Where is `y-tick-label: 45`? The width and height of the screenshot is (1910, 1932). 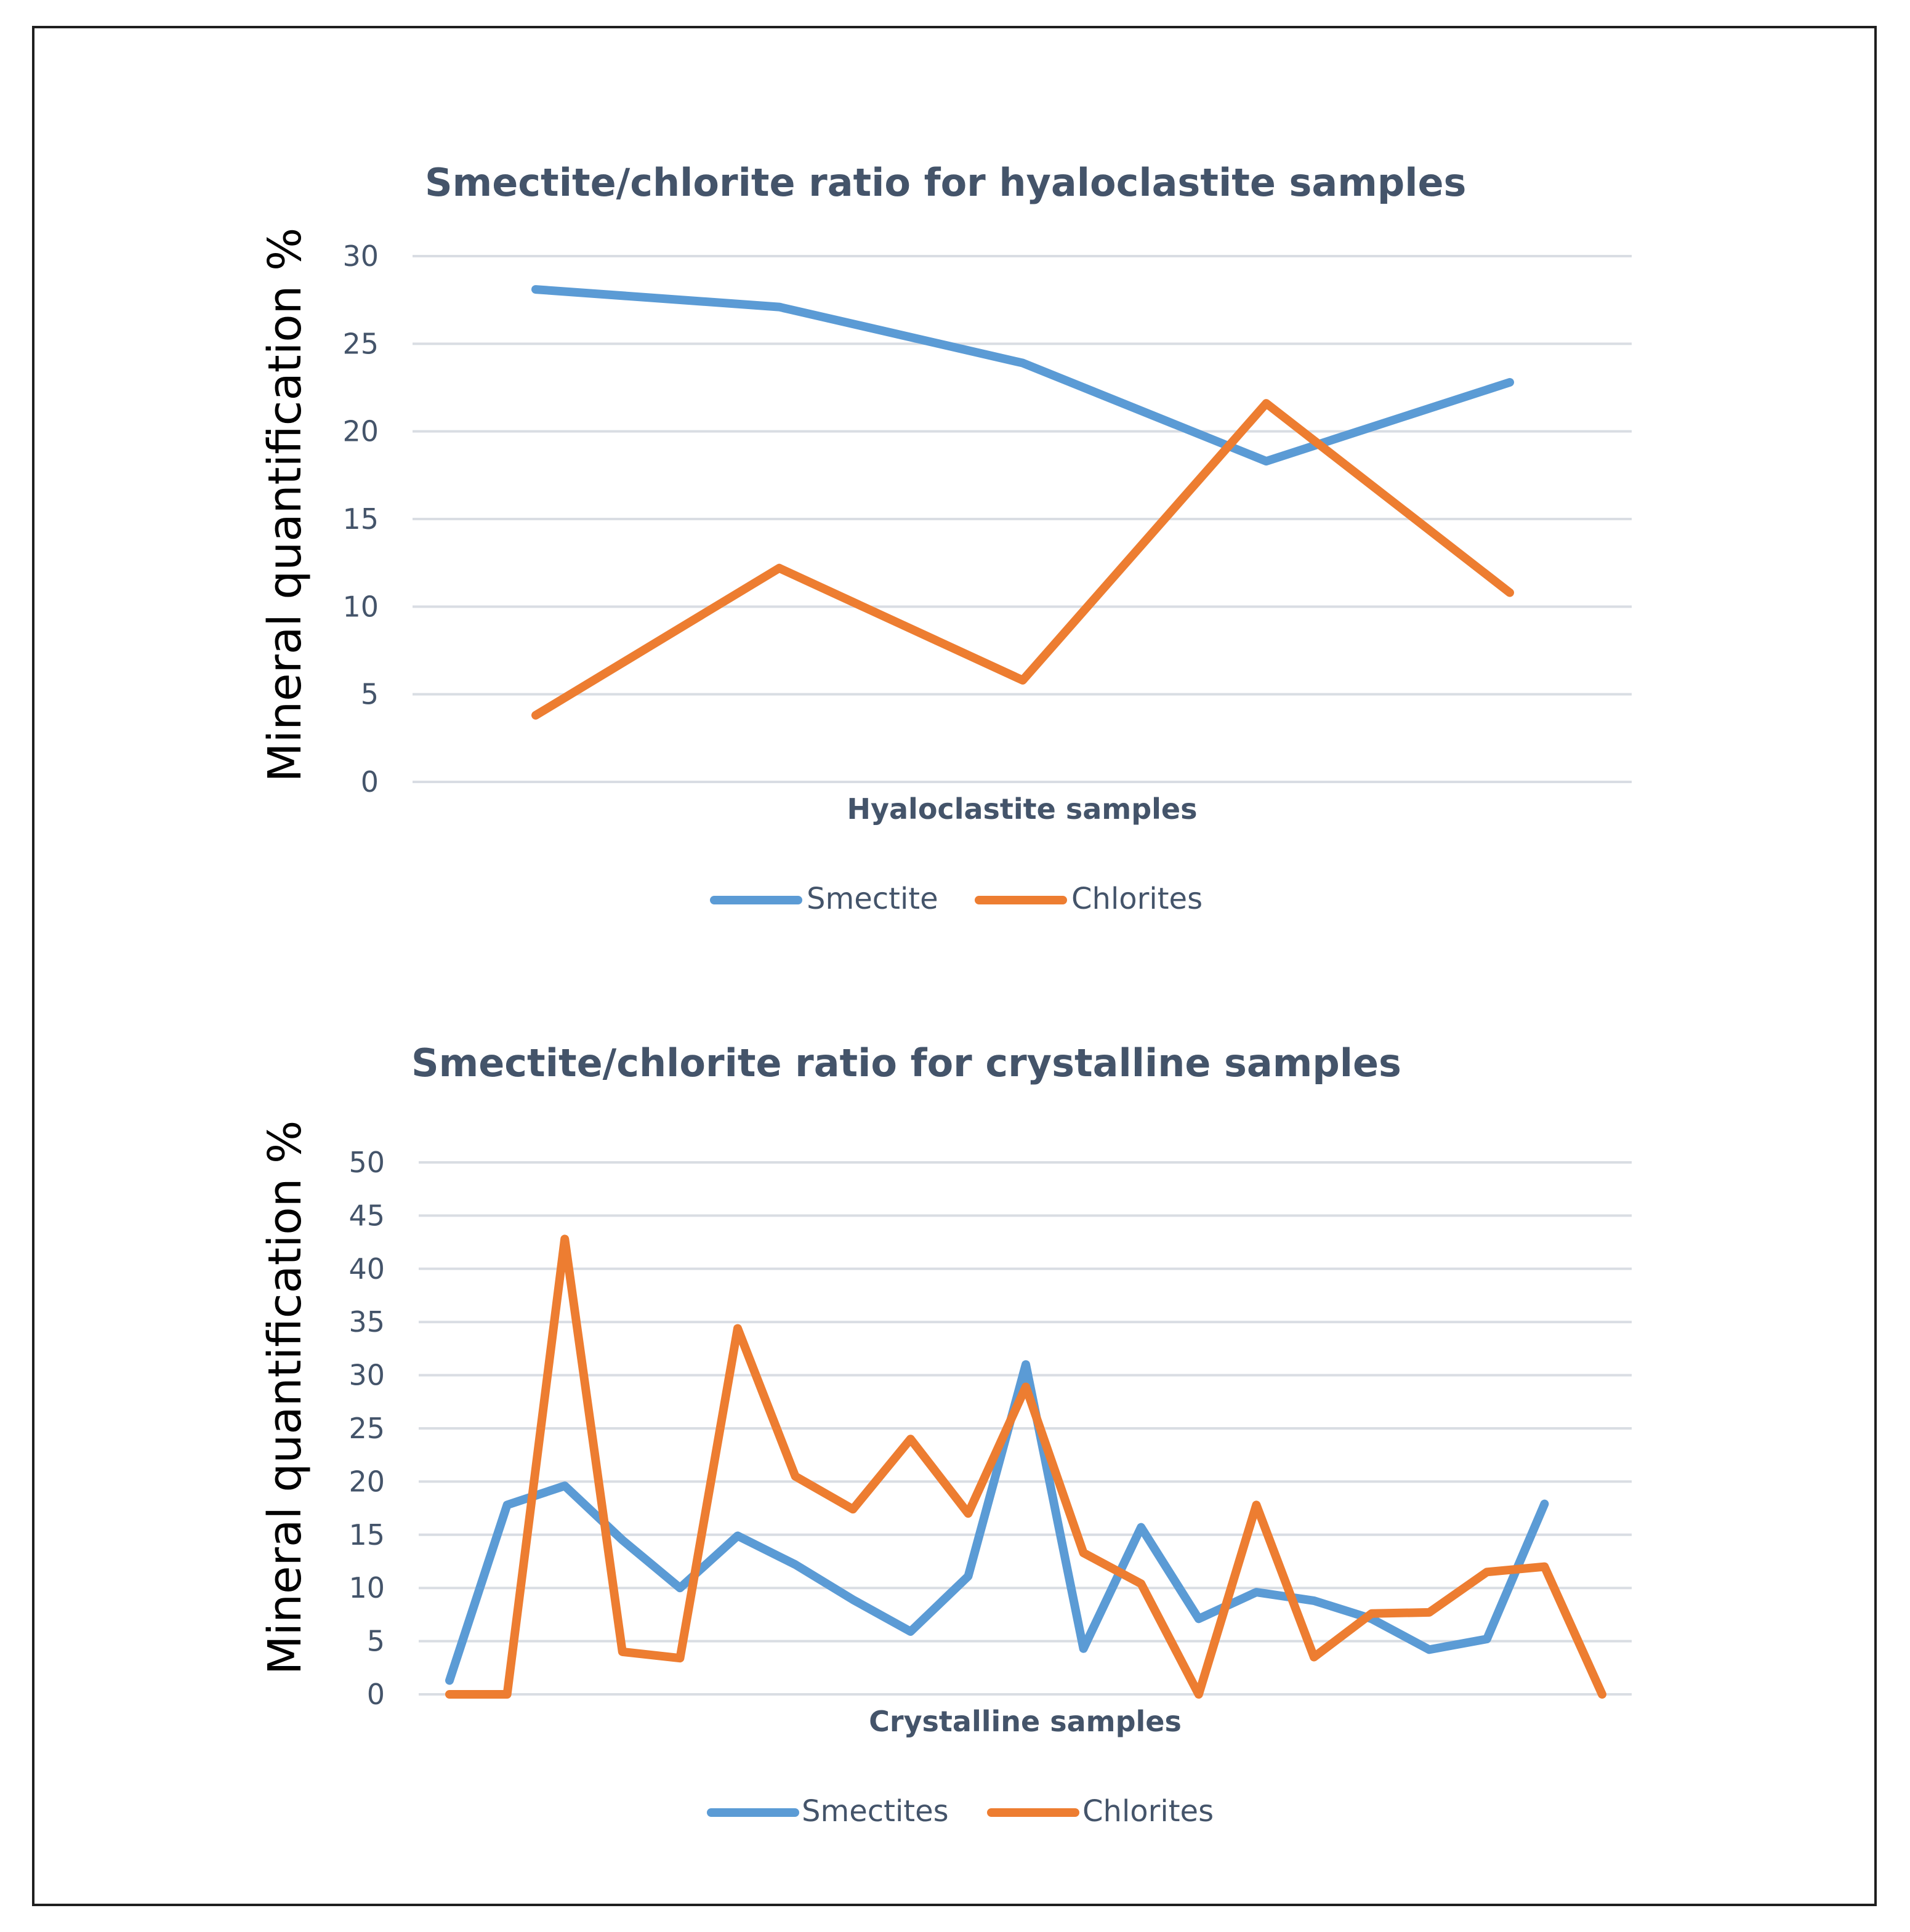
y-tick-label: 45 is located at coordinates (367, 1215).